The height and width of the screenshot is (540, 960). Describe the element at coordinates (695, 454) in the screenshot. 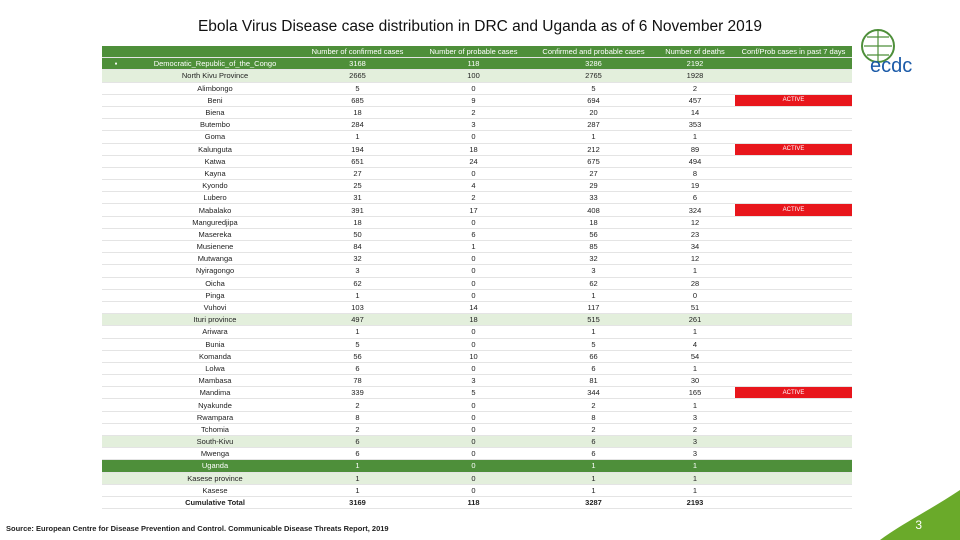

I see `cell: 3` at that location.